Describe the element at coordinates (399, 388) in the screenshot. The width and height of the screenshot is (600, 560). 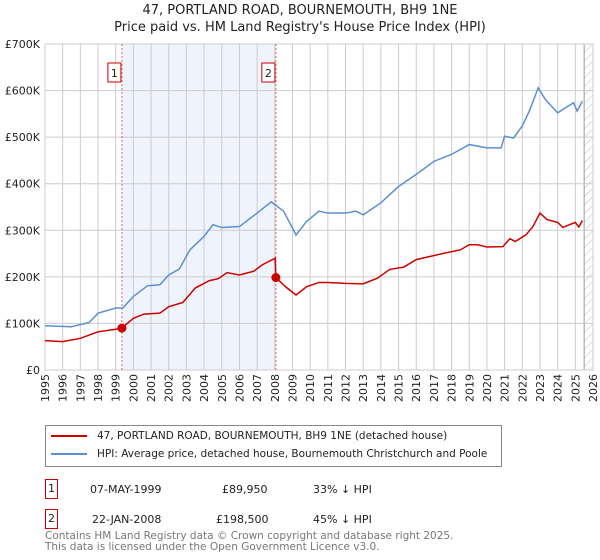
I see `x-tick-label: 2015` at that location.